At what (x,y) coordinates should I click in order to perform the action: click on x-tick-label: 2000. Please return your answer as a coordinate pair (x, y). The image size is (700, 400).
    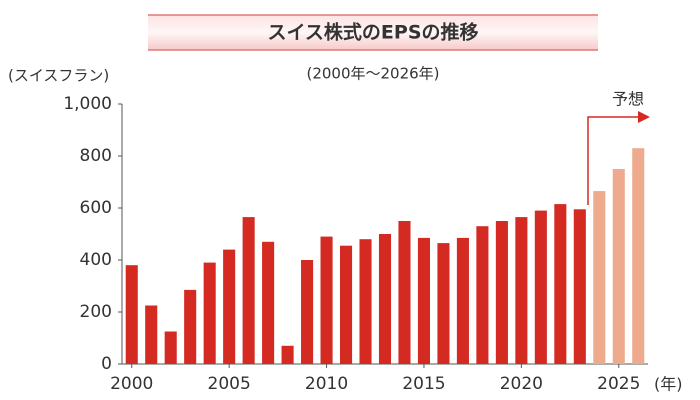
    Looking at the image, I should click on (131, 384).